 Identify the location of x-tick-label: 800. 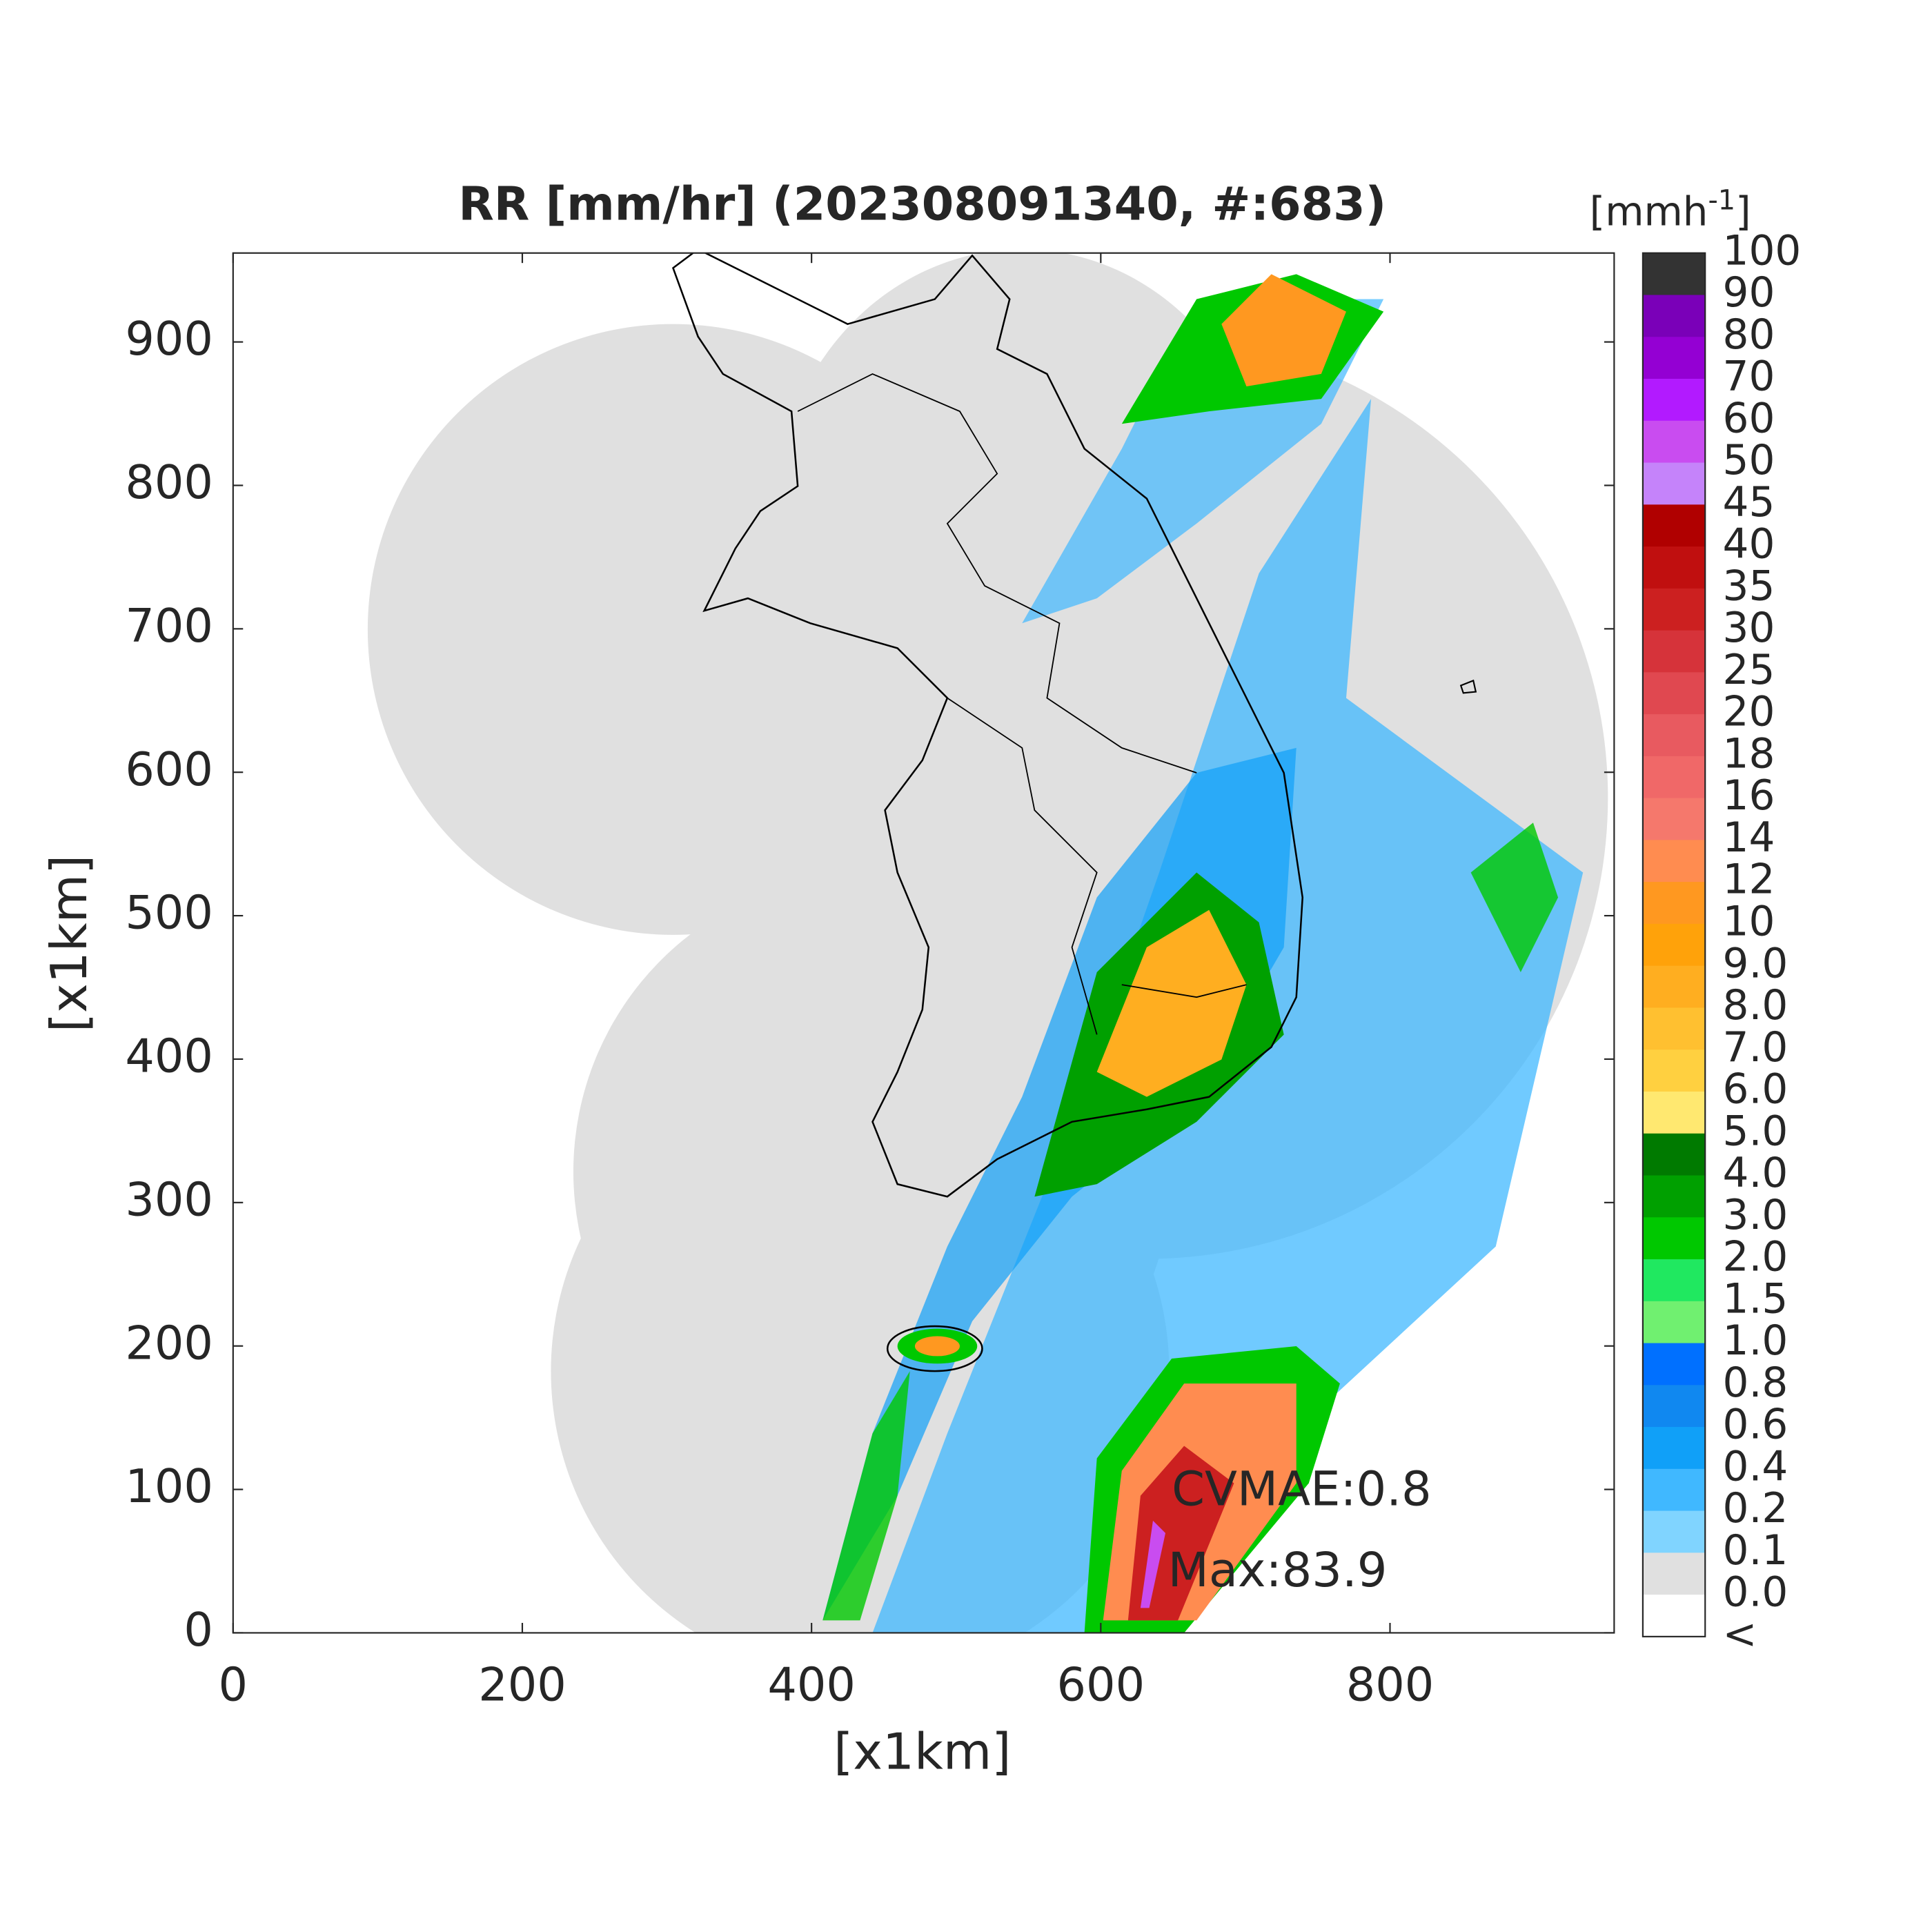
(1390, 1684).